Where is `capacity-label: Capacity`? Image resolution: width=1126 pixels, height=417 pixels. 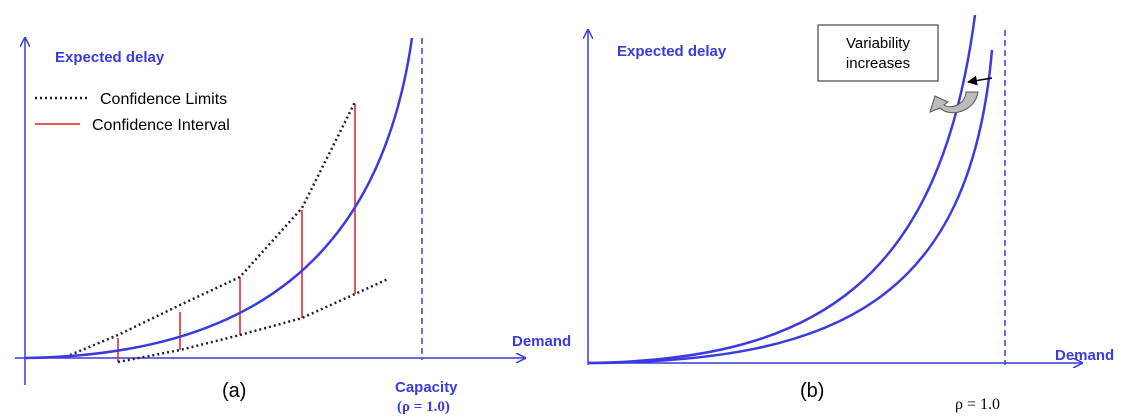 capacity-label: Capacity is located at coordinates (426, 387).